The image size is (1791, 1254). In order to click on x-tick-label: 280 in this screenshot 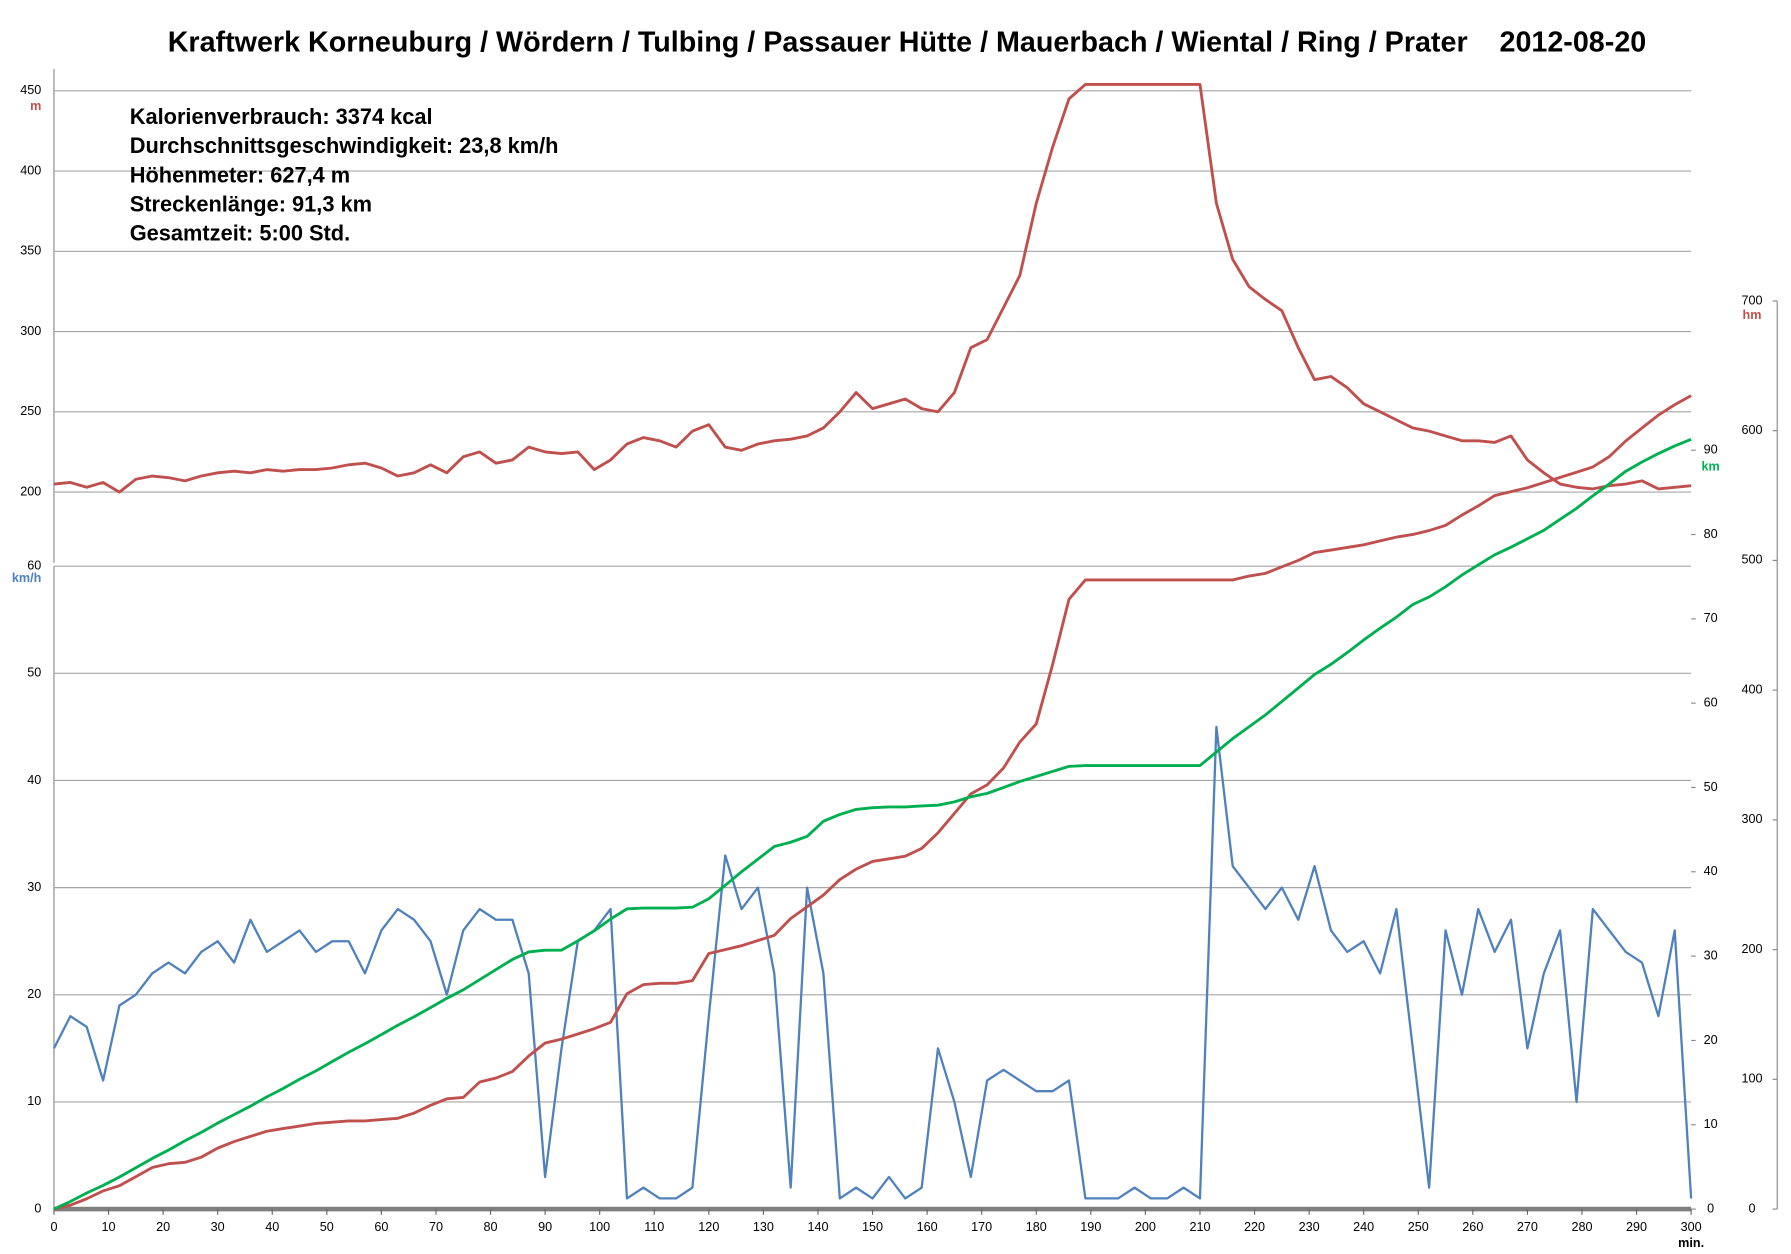, I will do `click(1581, 1227)`.